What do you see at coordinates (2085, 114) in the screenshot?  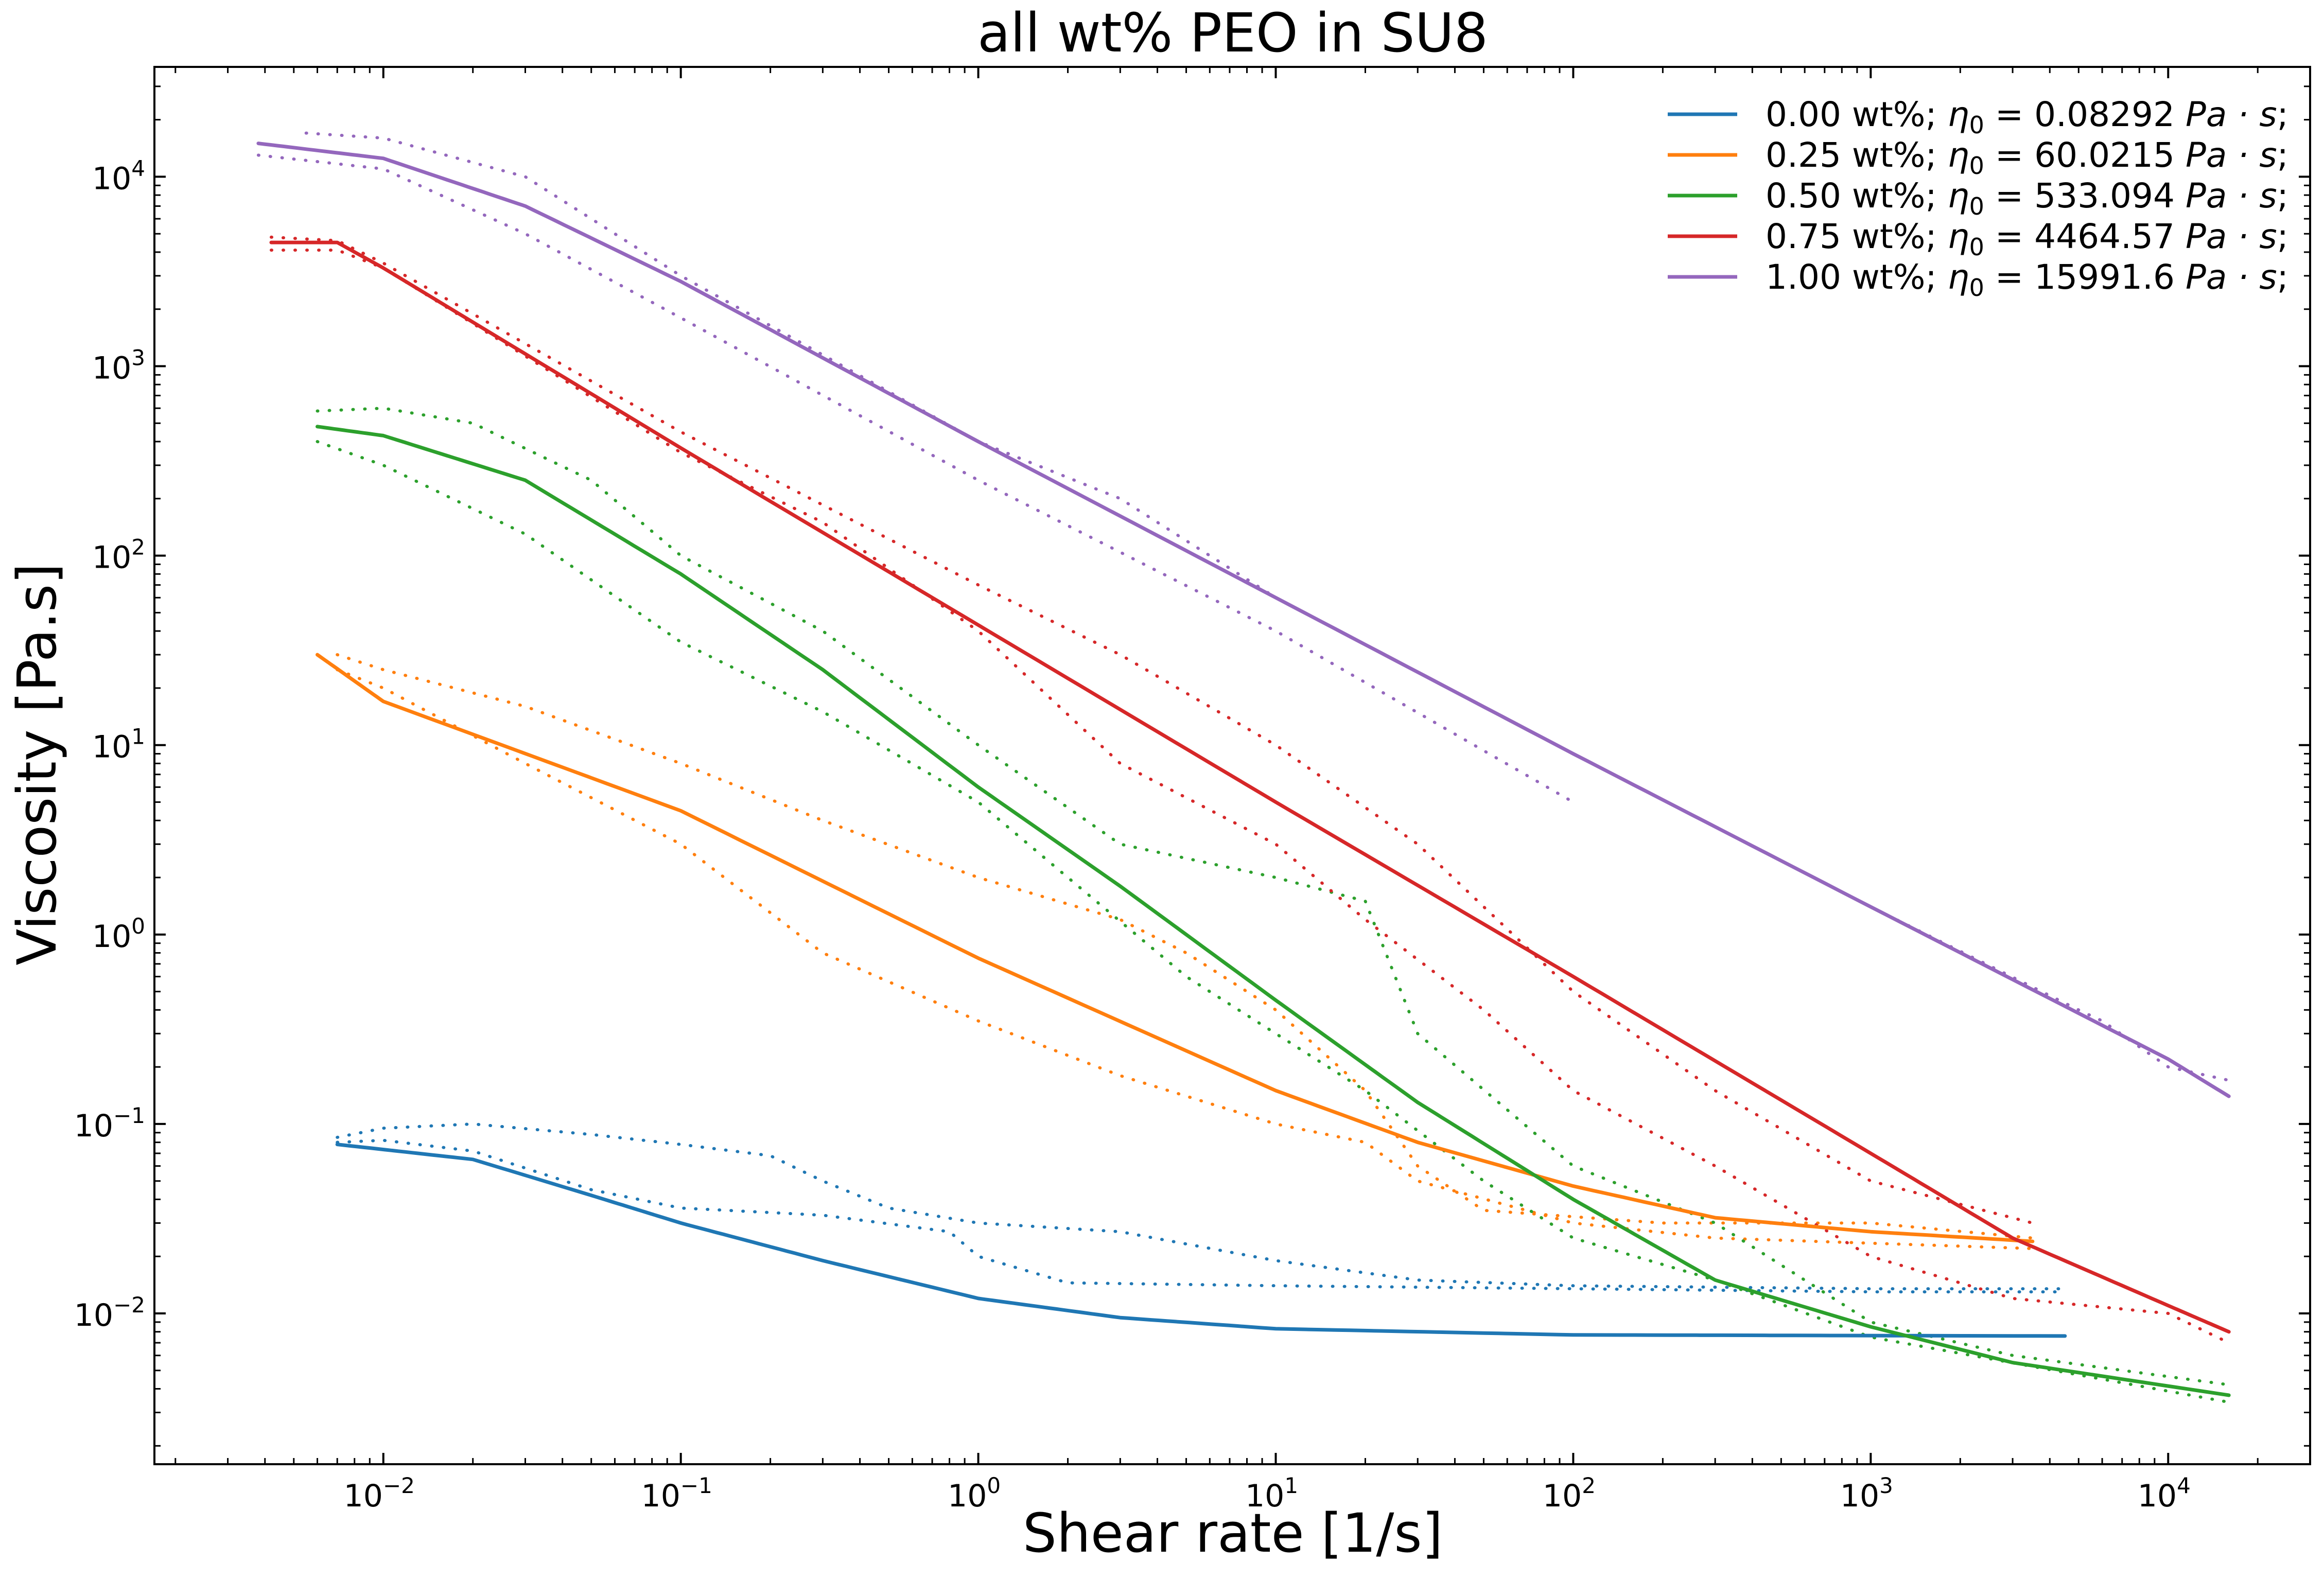 I see `legend-label-eq: = 0.08292` at bounding box center [2085, 114].